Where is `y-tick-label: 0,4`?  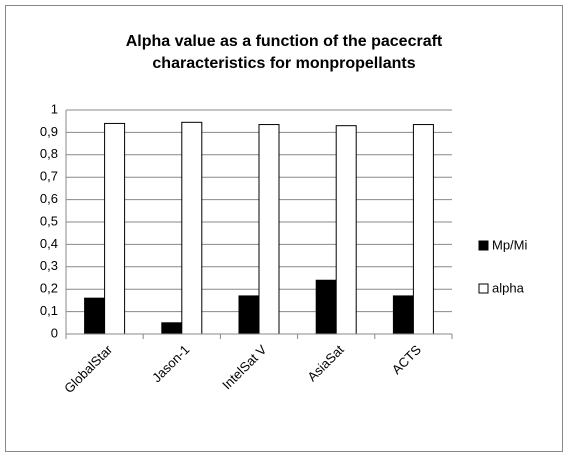
y-tick-label: 0,4 is located at coordinates (49, 243).